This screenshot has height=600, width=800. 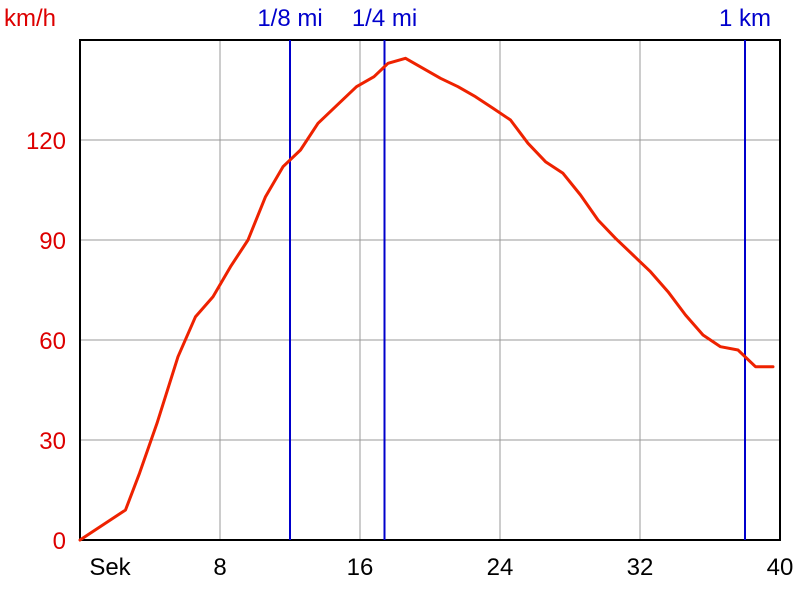 What do you see at coordinates (640, 567) in the screenshot?
I see `x-tick-label: 32` at bounding box center [640, 567].